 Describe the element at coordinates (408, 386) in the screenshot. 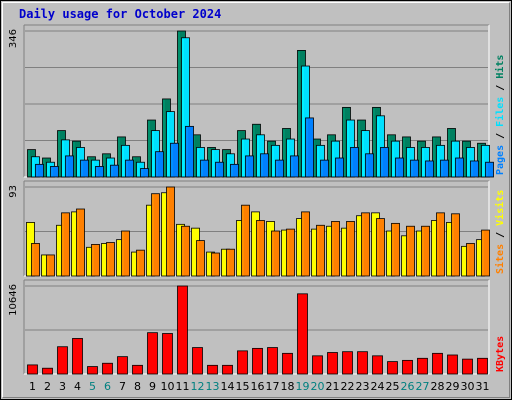

I see `day-label-26: 26` at that location.